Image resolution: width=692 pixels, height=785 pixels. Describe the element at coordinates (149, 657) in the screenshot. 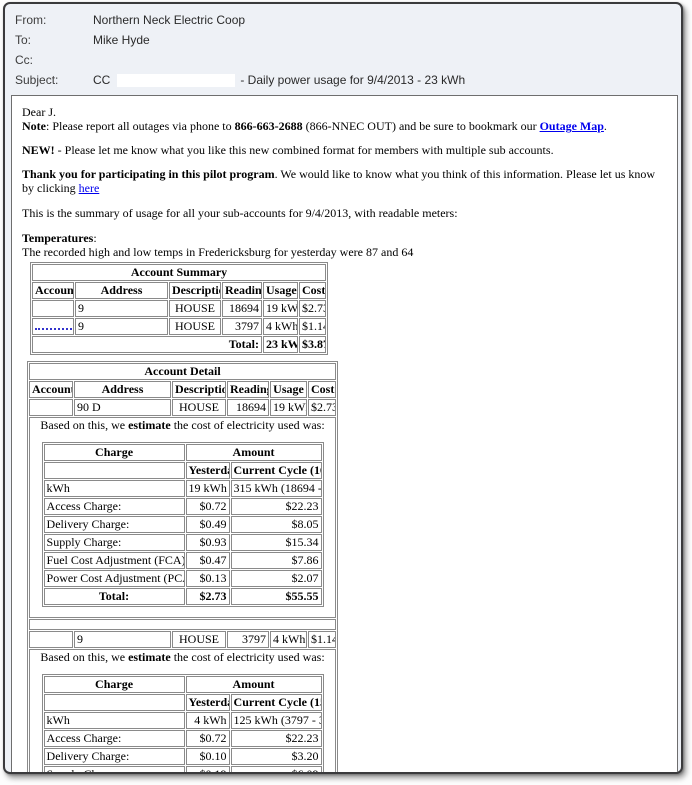

I see `estimate-bold: estimate` at that location.